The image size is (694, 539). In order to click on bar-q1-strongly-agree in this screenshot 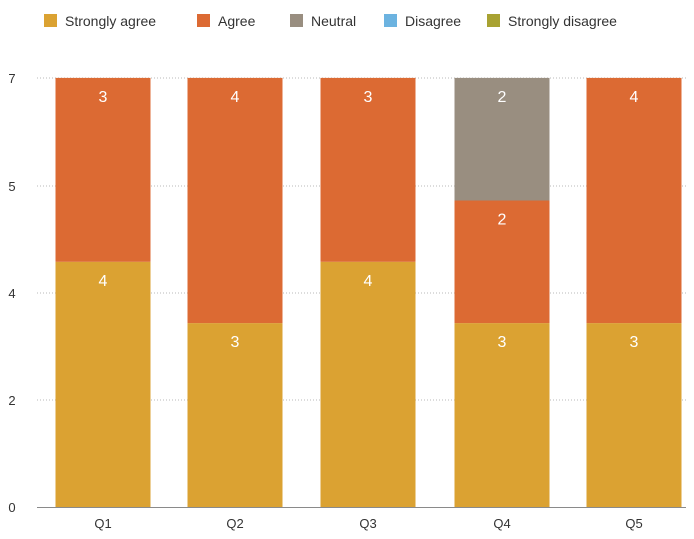, I will do `click(103, 384)`.